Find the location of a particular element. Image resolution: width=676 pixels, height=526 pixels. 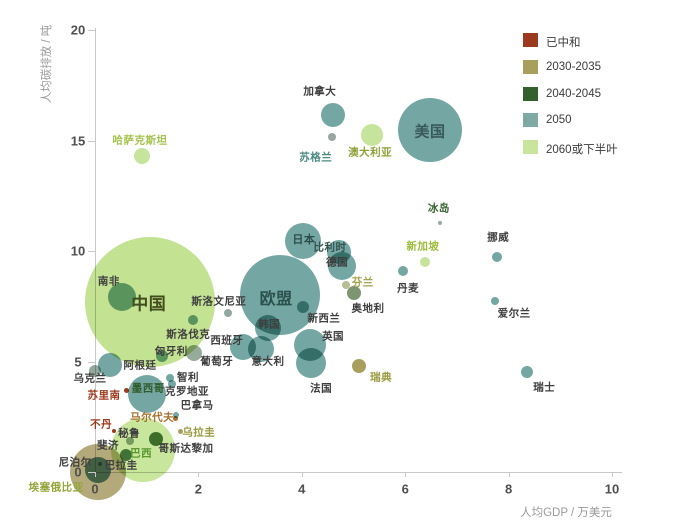

legend-label: 已中和 is located at coordinates (563, 43).